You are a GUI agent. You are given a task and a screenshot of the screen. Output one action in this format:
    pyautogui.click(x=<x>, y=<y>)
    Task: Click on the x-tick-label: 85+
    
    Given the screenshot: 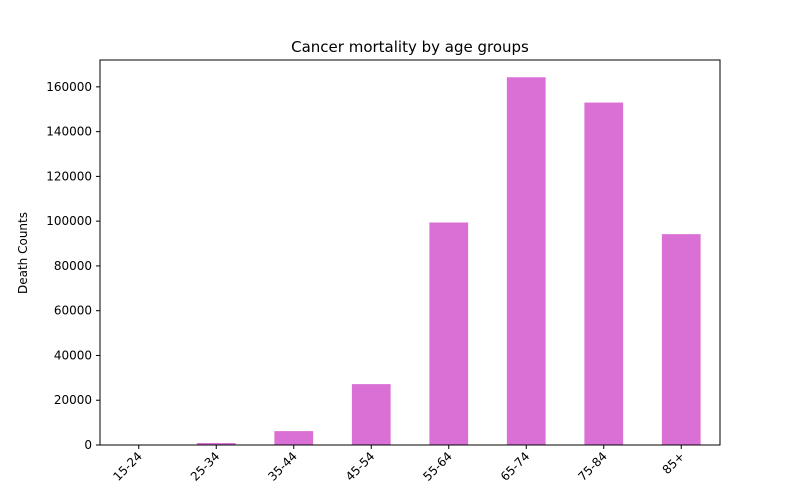 What is the action you would take?
    pyautogui.click(x=674, y=463)
    